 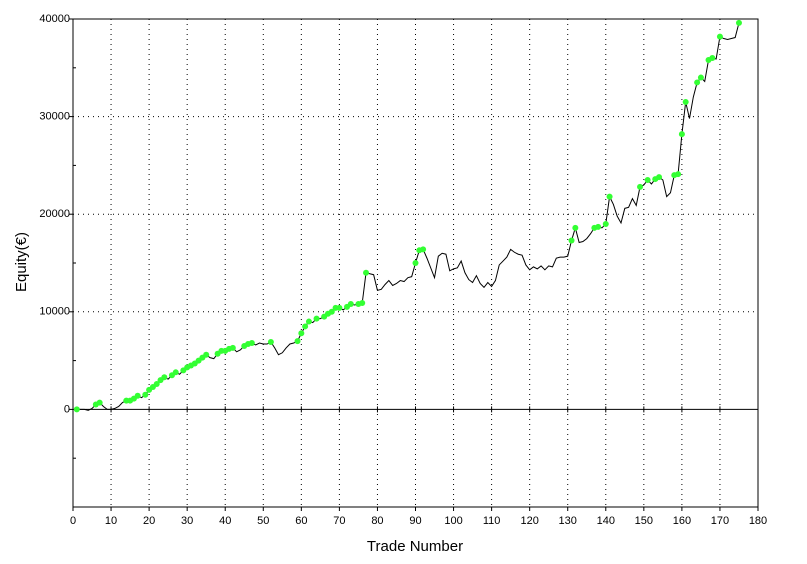 What do you see at coordinates (377, 521) in the screenshot?
I see `x-tick-label: 80` at bounding box center [377, 521].